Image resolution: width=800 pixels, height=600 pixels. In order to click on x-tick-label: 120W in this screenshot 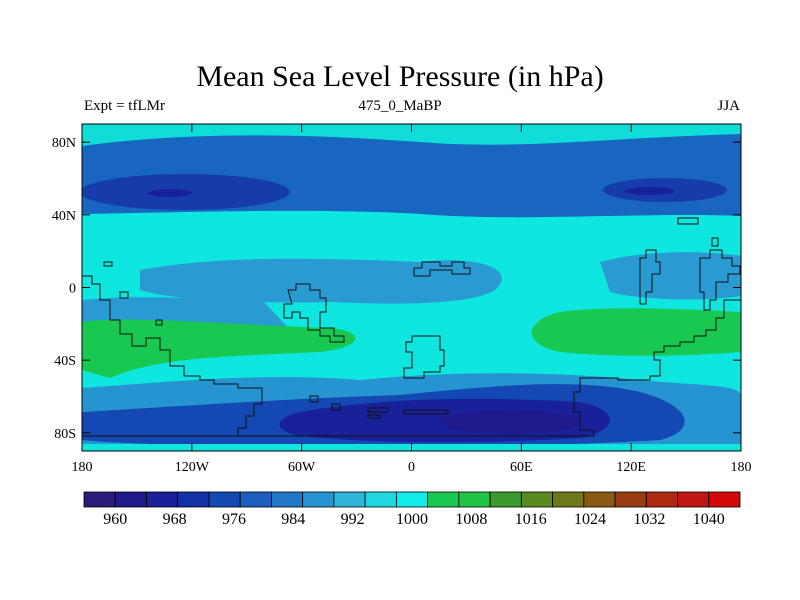, I will do `click(192, 467)`.